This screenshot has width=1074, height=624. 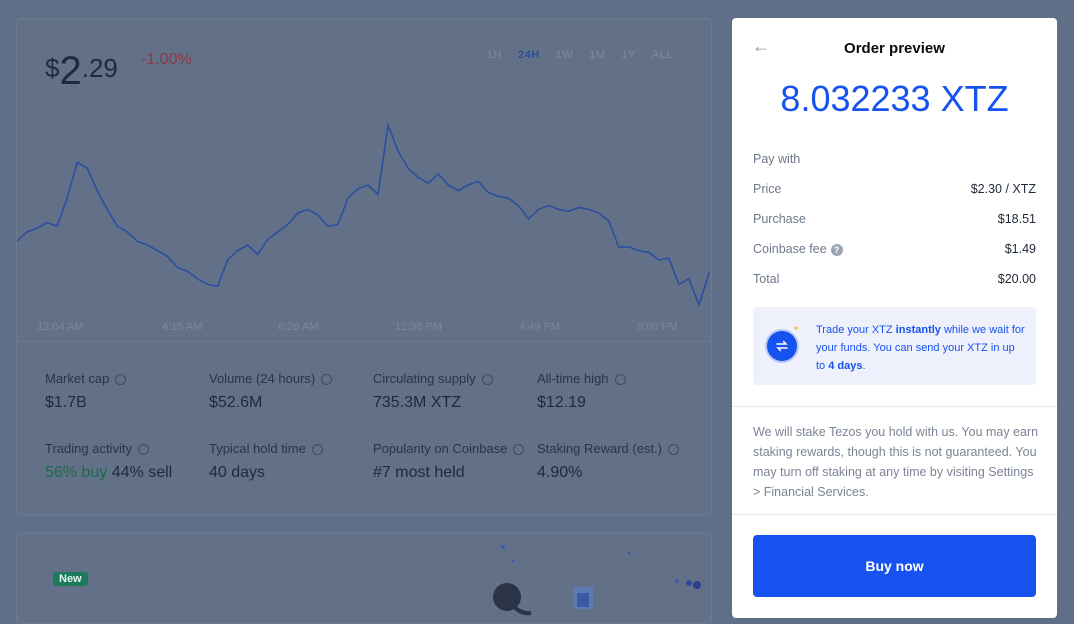 I want to click on time-label: 12:38 PM, so click(x=419, y=327).